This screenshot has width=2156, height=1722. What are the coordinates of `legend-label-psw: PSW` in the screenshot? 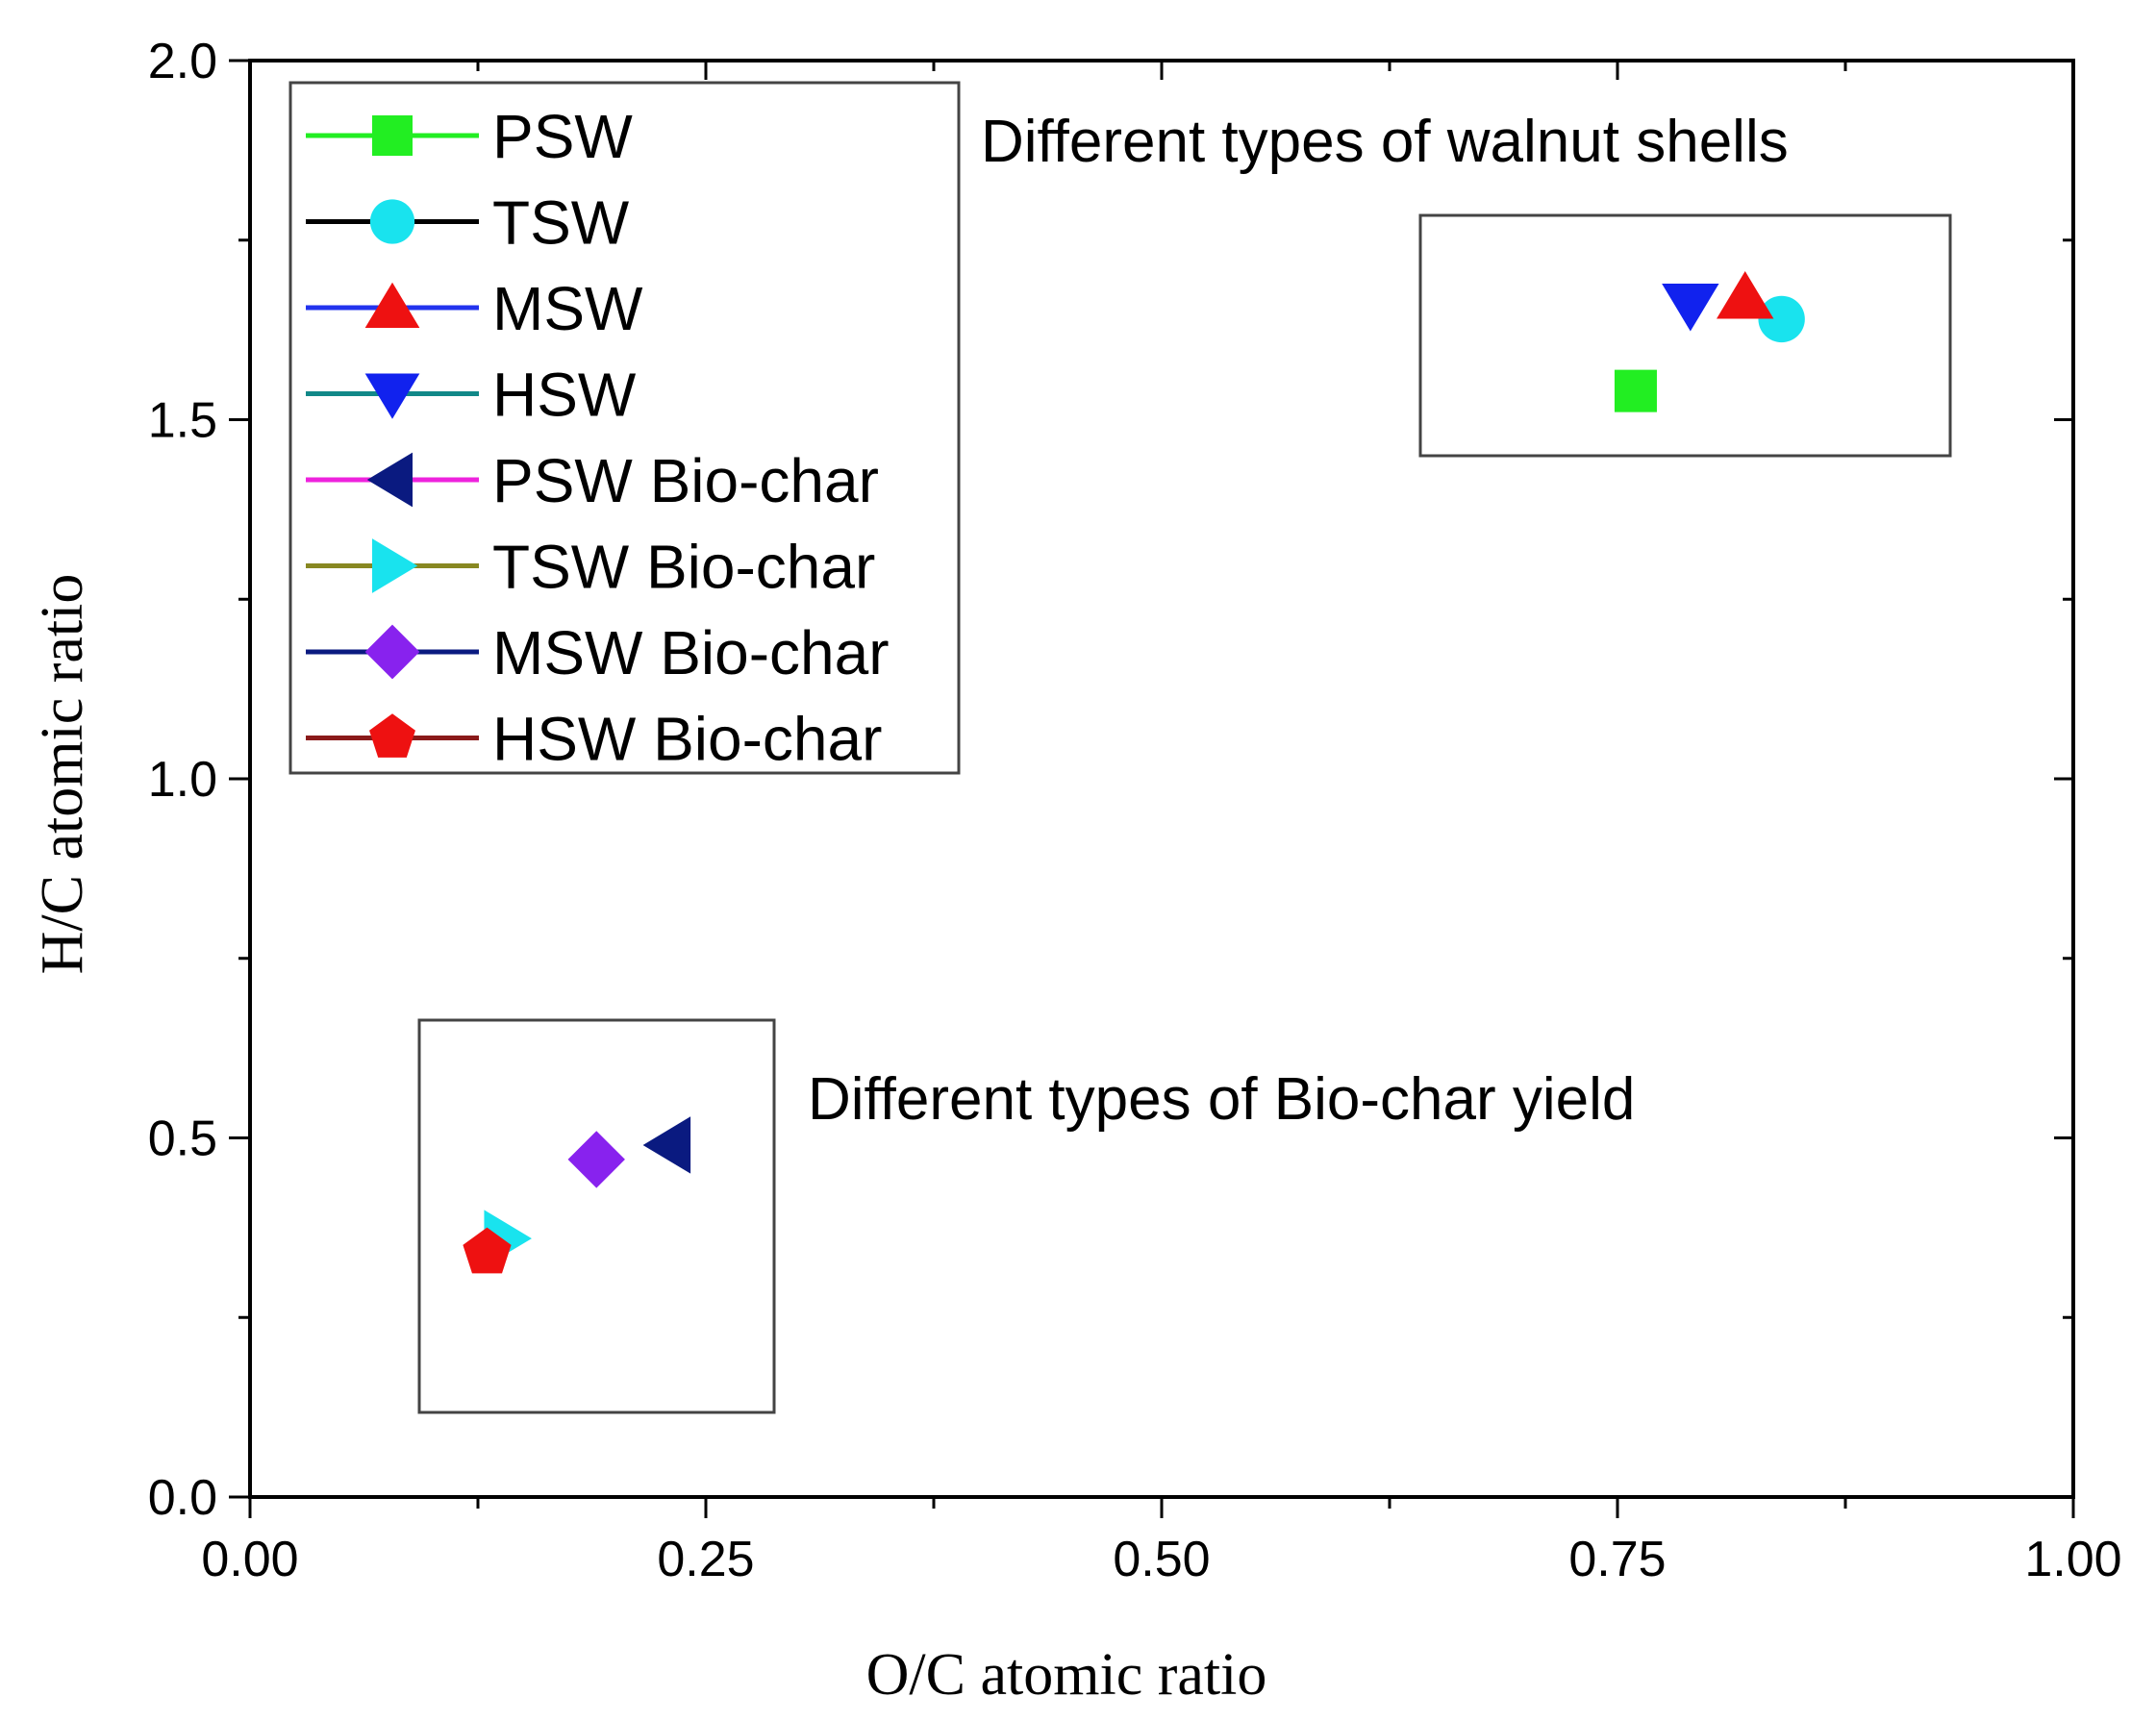 It's located at (562, 136).